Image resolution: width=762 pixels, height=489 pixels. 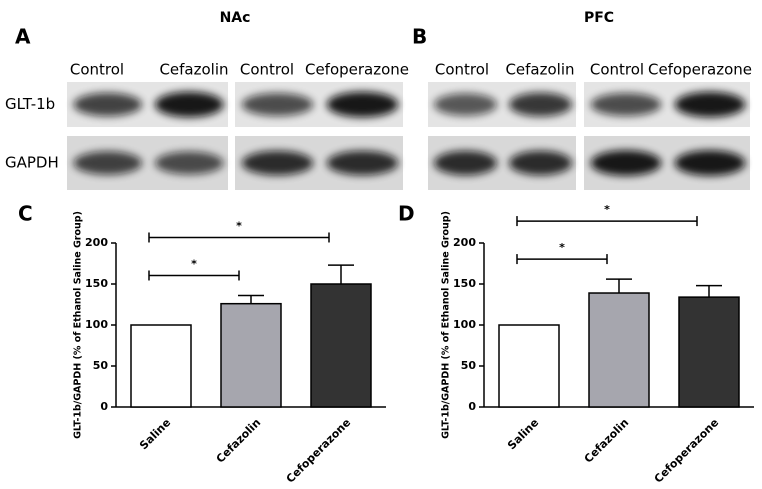 What do you see at coordinates (23, 37) in the screenshot?
I see `panel-label: A` at bounding box center [23, 37].